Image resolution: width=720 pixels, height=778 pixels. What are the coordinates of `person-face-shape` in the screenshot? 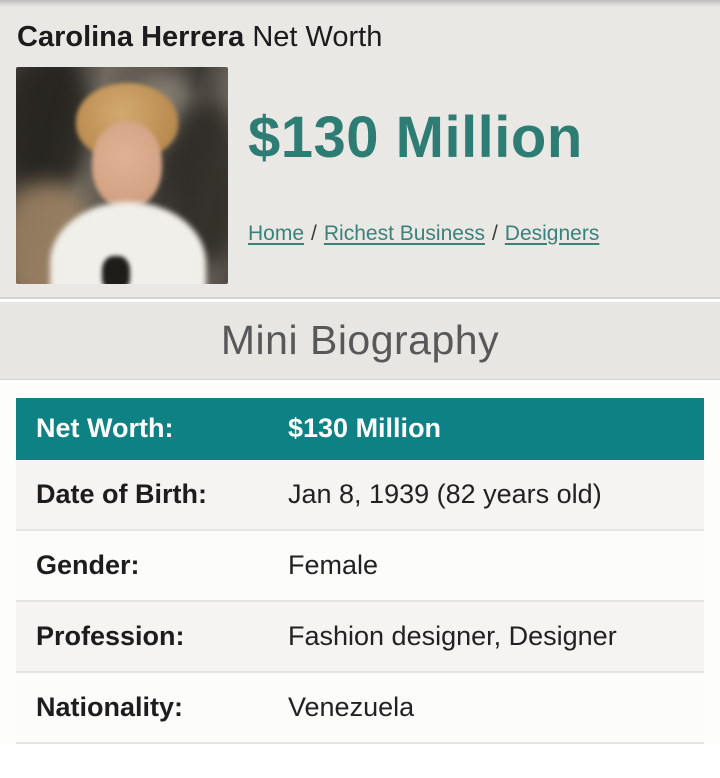 It's located at (127, 164).